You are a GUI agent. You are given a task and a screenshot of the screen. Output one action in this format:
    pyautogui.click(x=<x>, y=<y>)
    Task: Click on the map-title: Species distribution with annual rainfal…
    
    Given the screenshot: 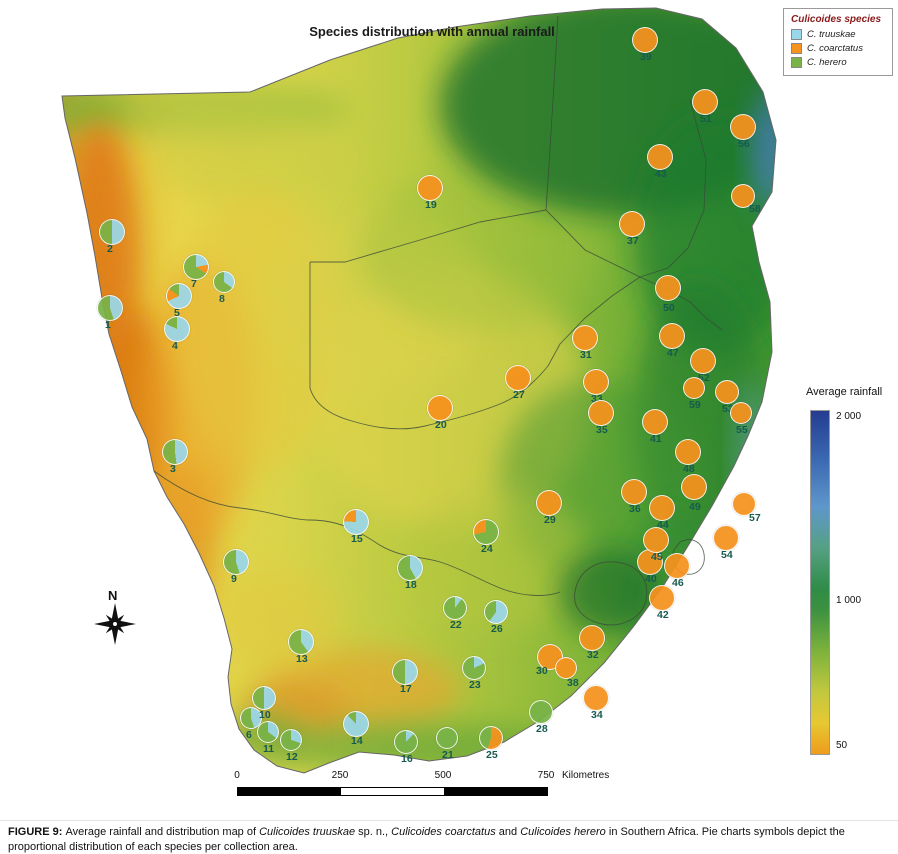 What is the action you would take?
    pyautogui.click(x=432, y=31)
    